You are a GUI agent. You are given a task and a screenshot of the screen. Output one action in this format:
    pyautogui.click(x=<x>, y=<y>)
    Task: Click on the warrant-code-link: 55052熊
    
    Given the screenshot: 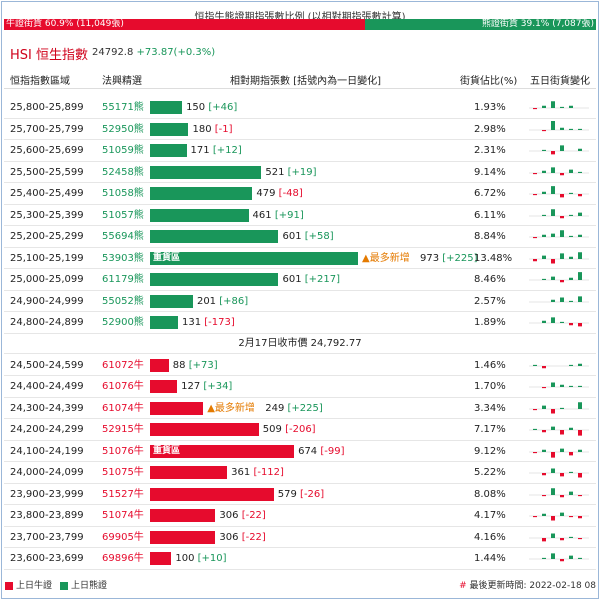 What is the action you would take?
    pyautogui.click(x=123, y=301)
    